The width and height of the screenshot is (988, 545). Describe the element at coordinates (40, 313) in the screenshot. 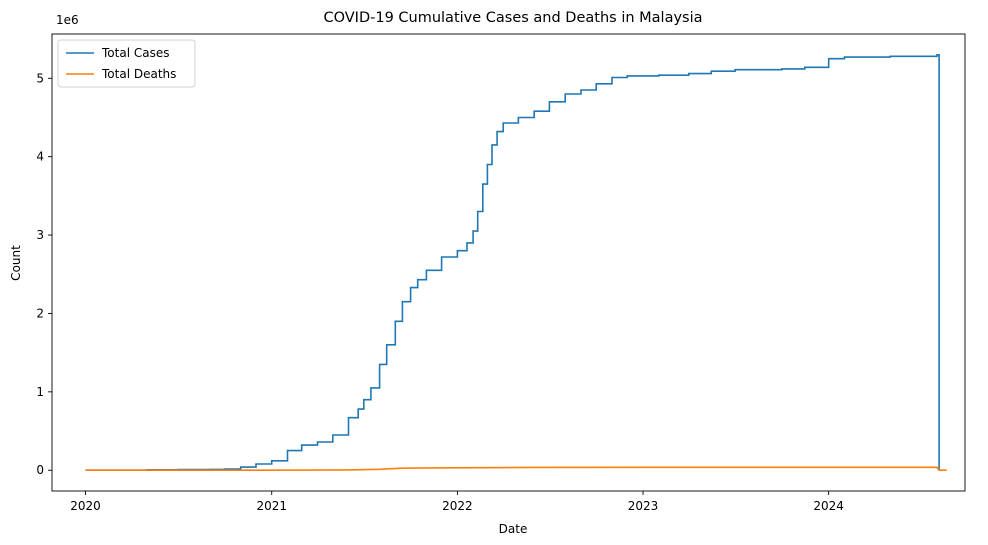

I see `y-tick-label: 2` at that location.